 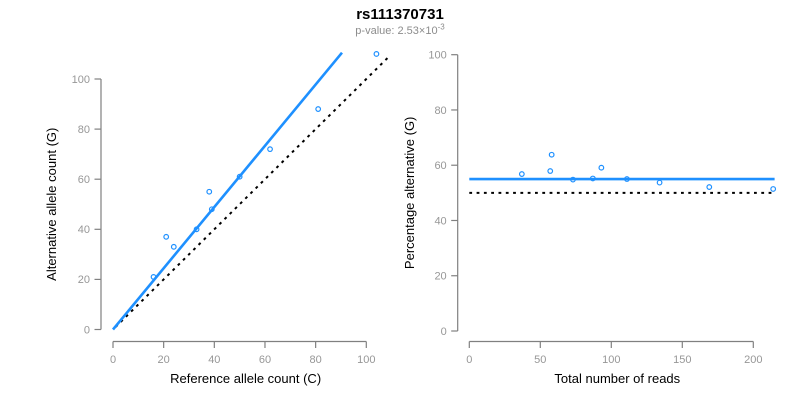 What do you see at coordinates (164, 360) in the screenshot?
I see `x-tick-label: 20` at bounding box center [164, 360].